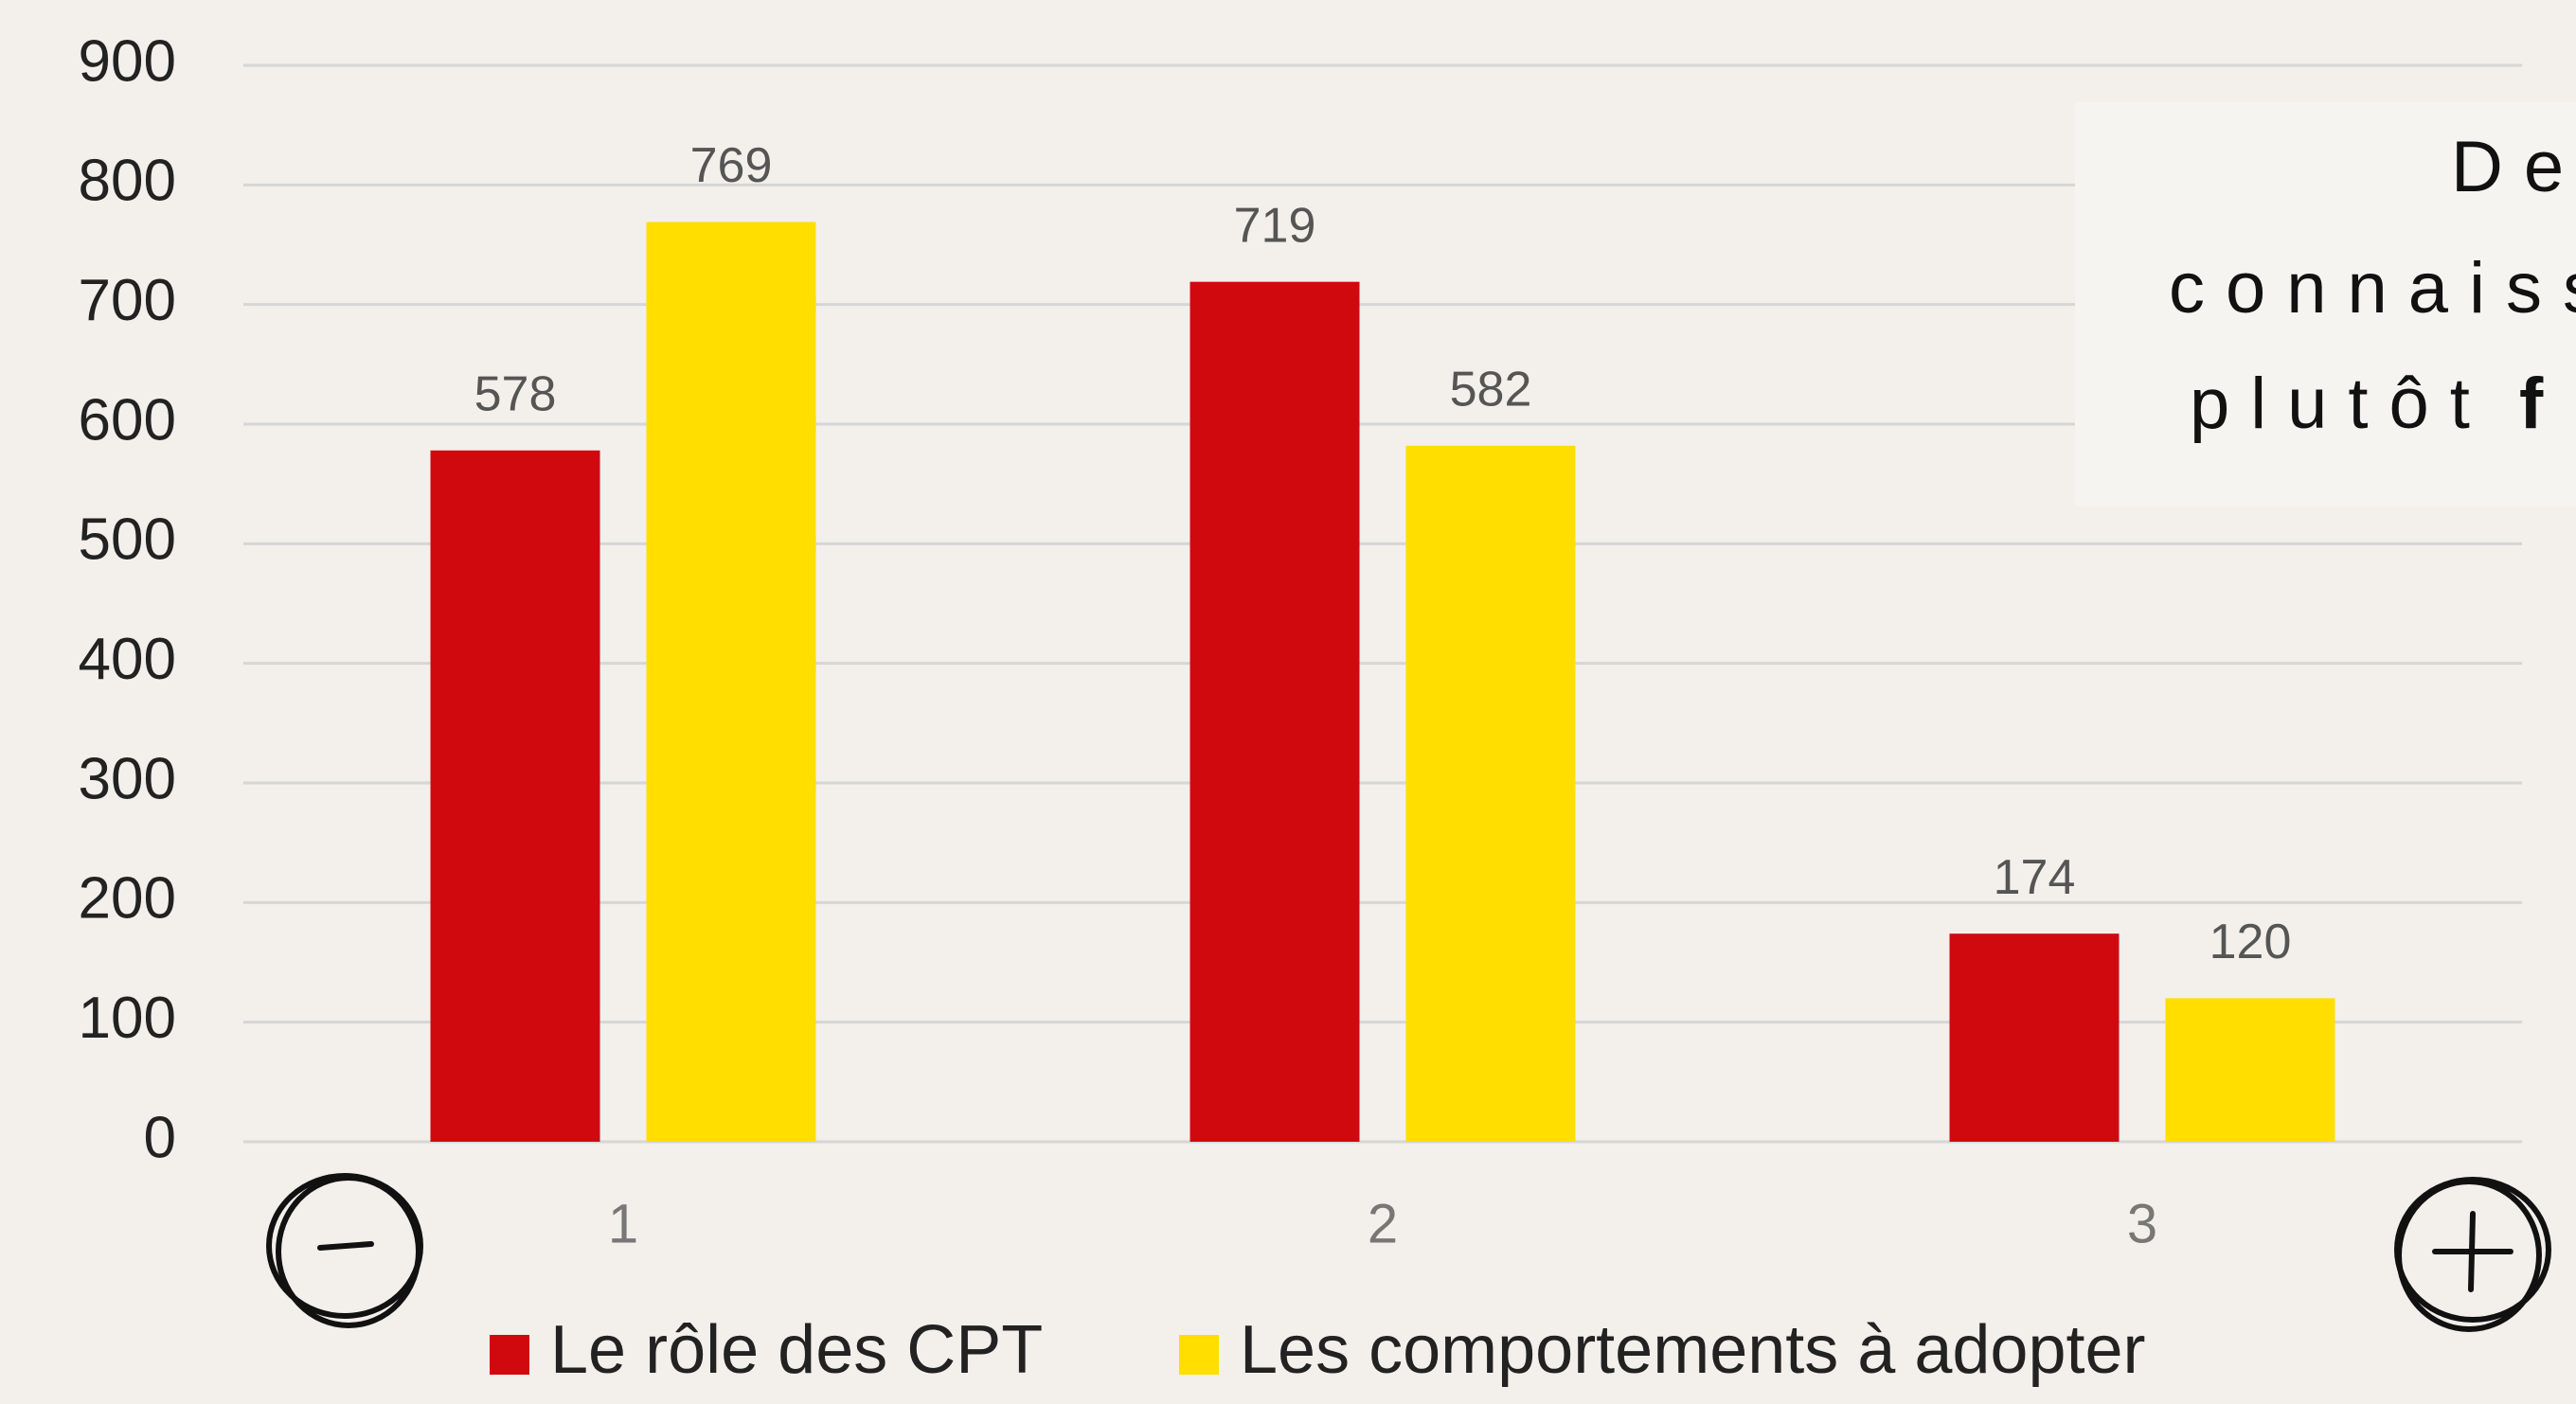  What do you see at coordinates (2035, 878) in the screenshot?
I see `data-label: 174` at bounding box center [2035, 878].